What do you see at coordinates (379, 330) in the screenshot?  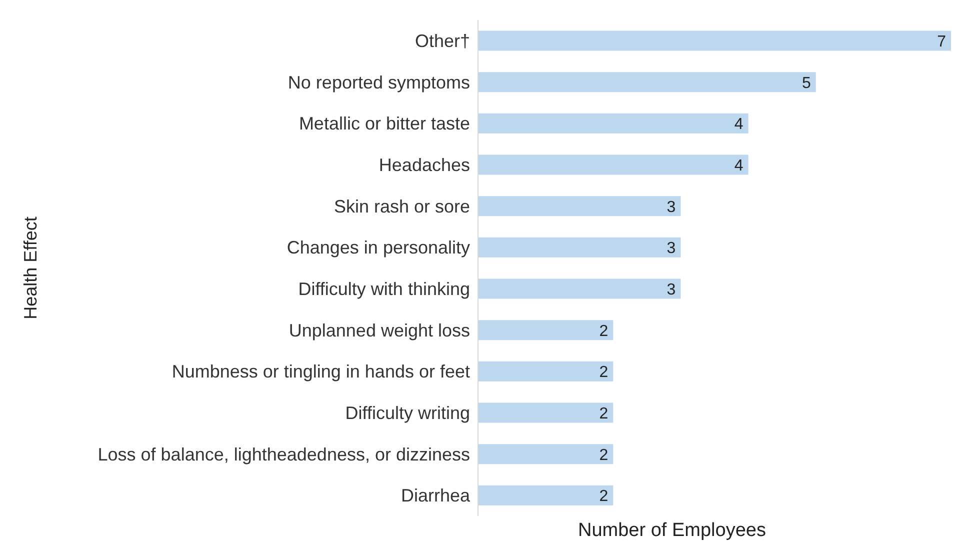 I see `y-tick-label: Unplanned weight loss` at bounding box center [379, 330].